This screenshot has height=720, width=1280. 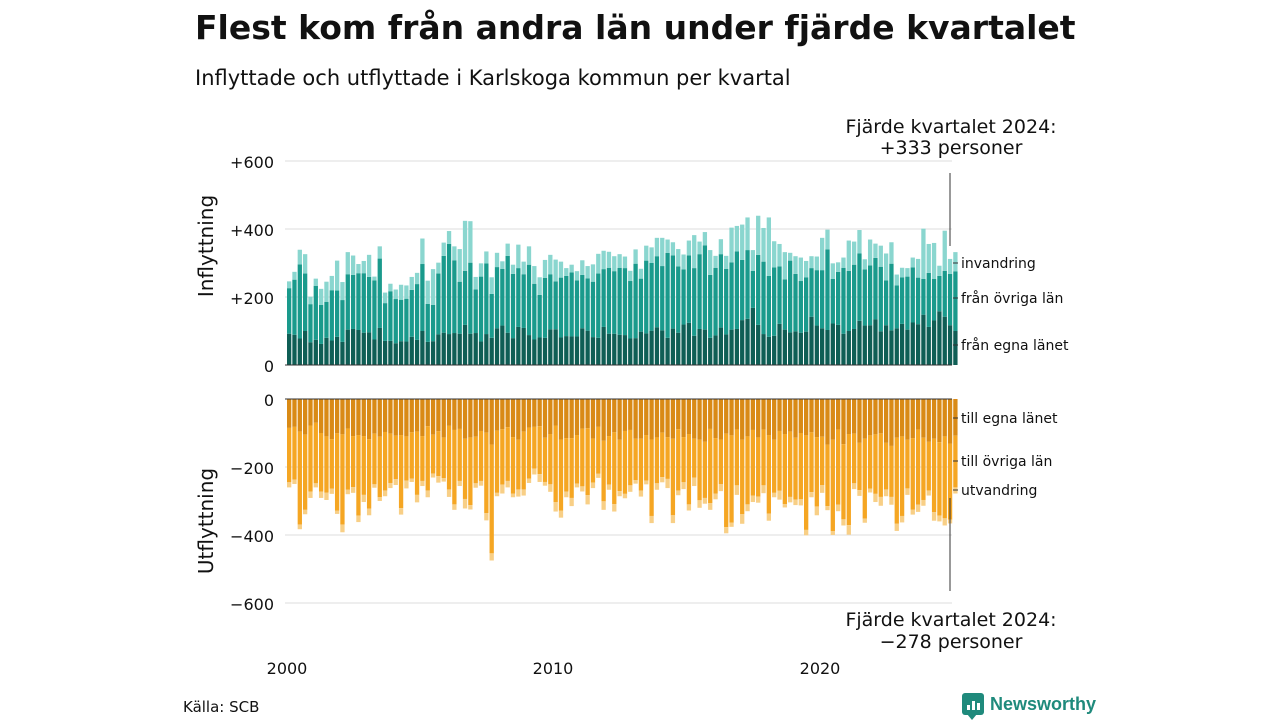 I want to click on legend-fran-ovriga-lan: från övriga län, so click(x=1012, y=298).